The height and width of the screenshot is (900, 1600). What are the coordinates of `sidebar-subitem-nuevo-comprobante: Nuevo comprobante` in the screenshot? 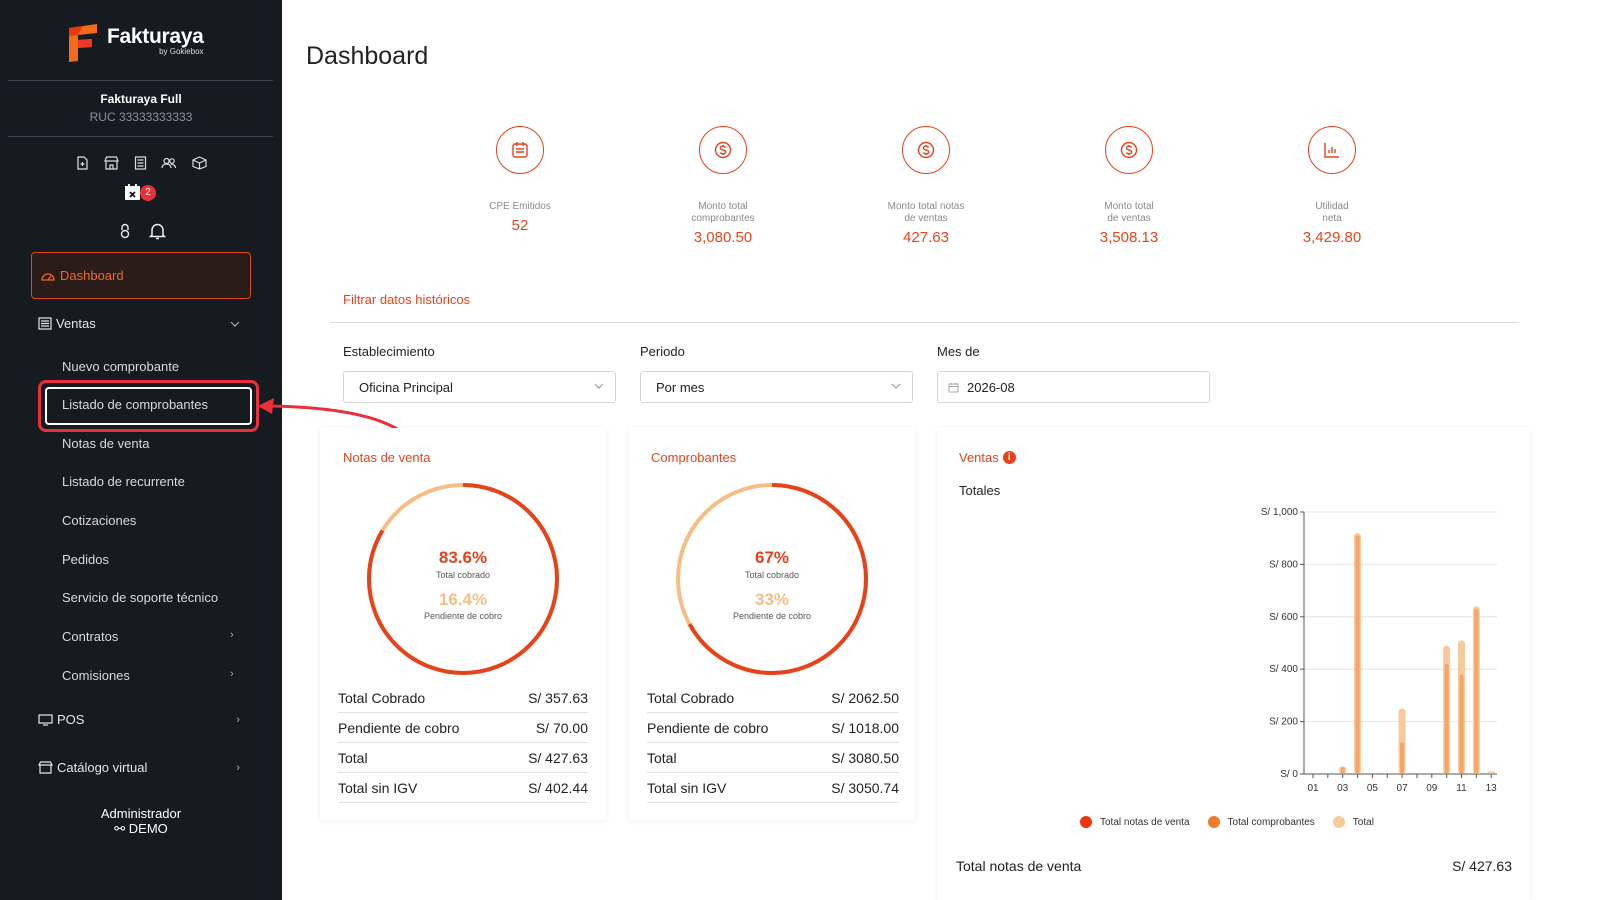 It's located at (121, 366).